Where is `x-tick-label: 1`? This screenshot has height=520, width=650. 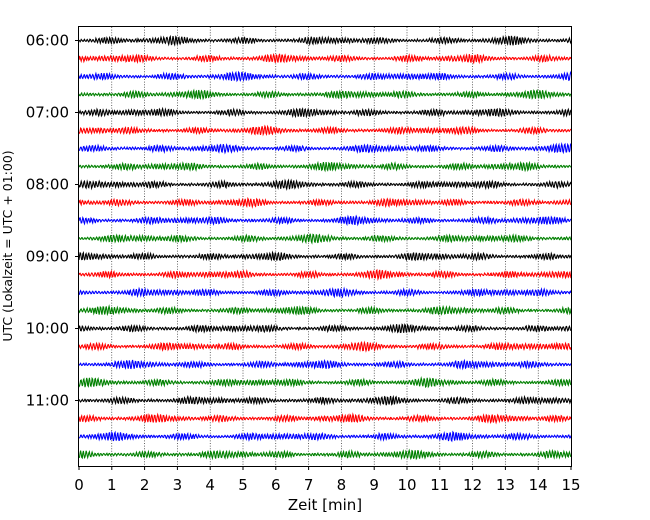
x-tick-label: 1 is located at coordinates (112, 485).